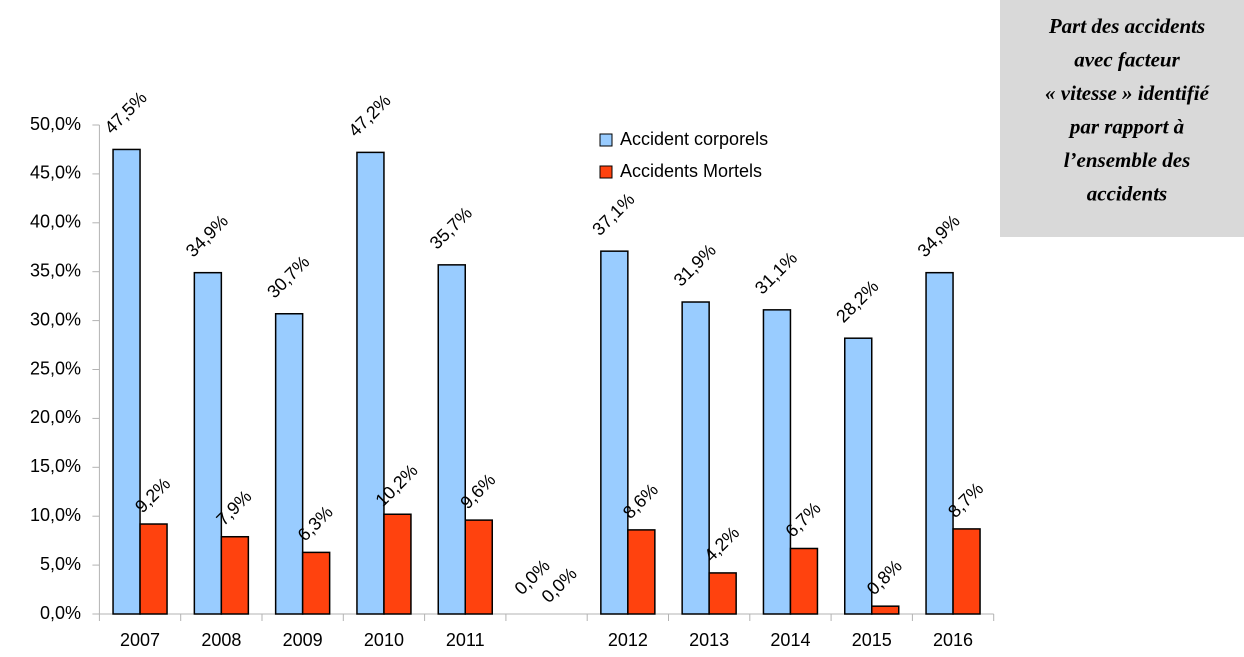 The width and height of the screenshot is (1244, 657). I want to click on annotation-line: Part des accidents, so click(1126, 26).